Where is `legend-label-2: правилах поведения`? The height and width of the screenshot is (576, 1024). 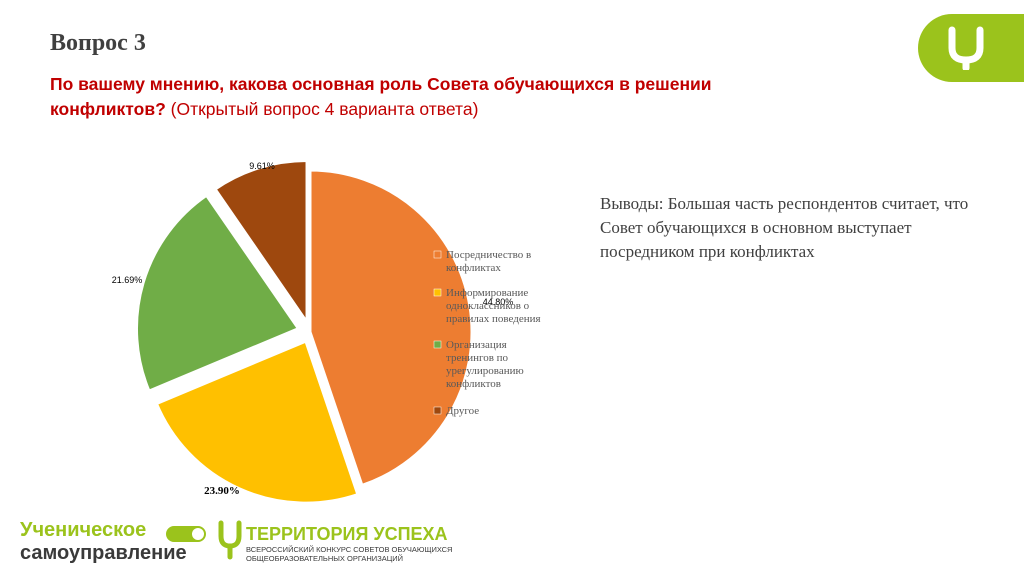 legend-label-2: правилах поведения is located at coordinates (493, 319).